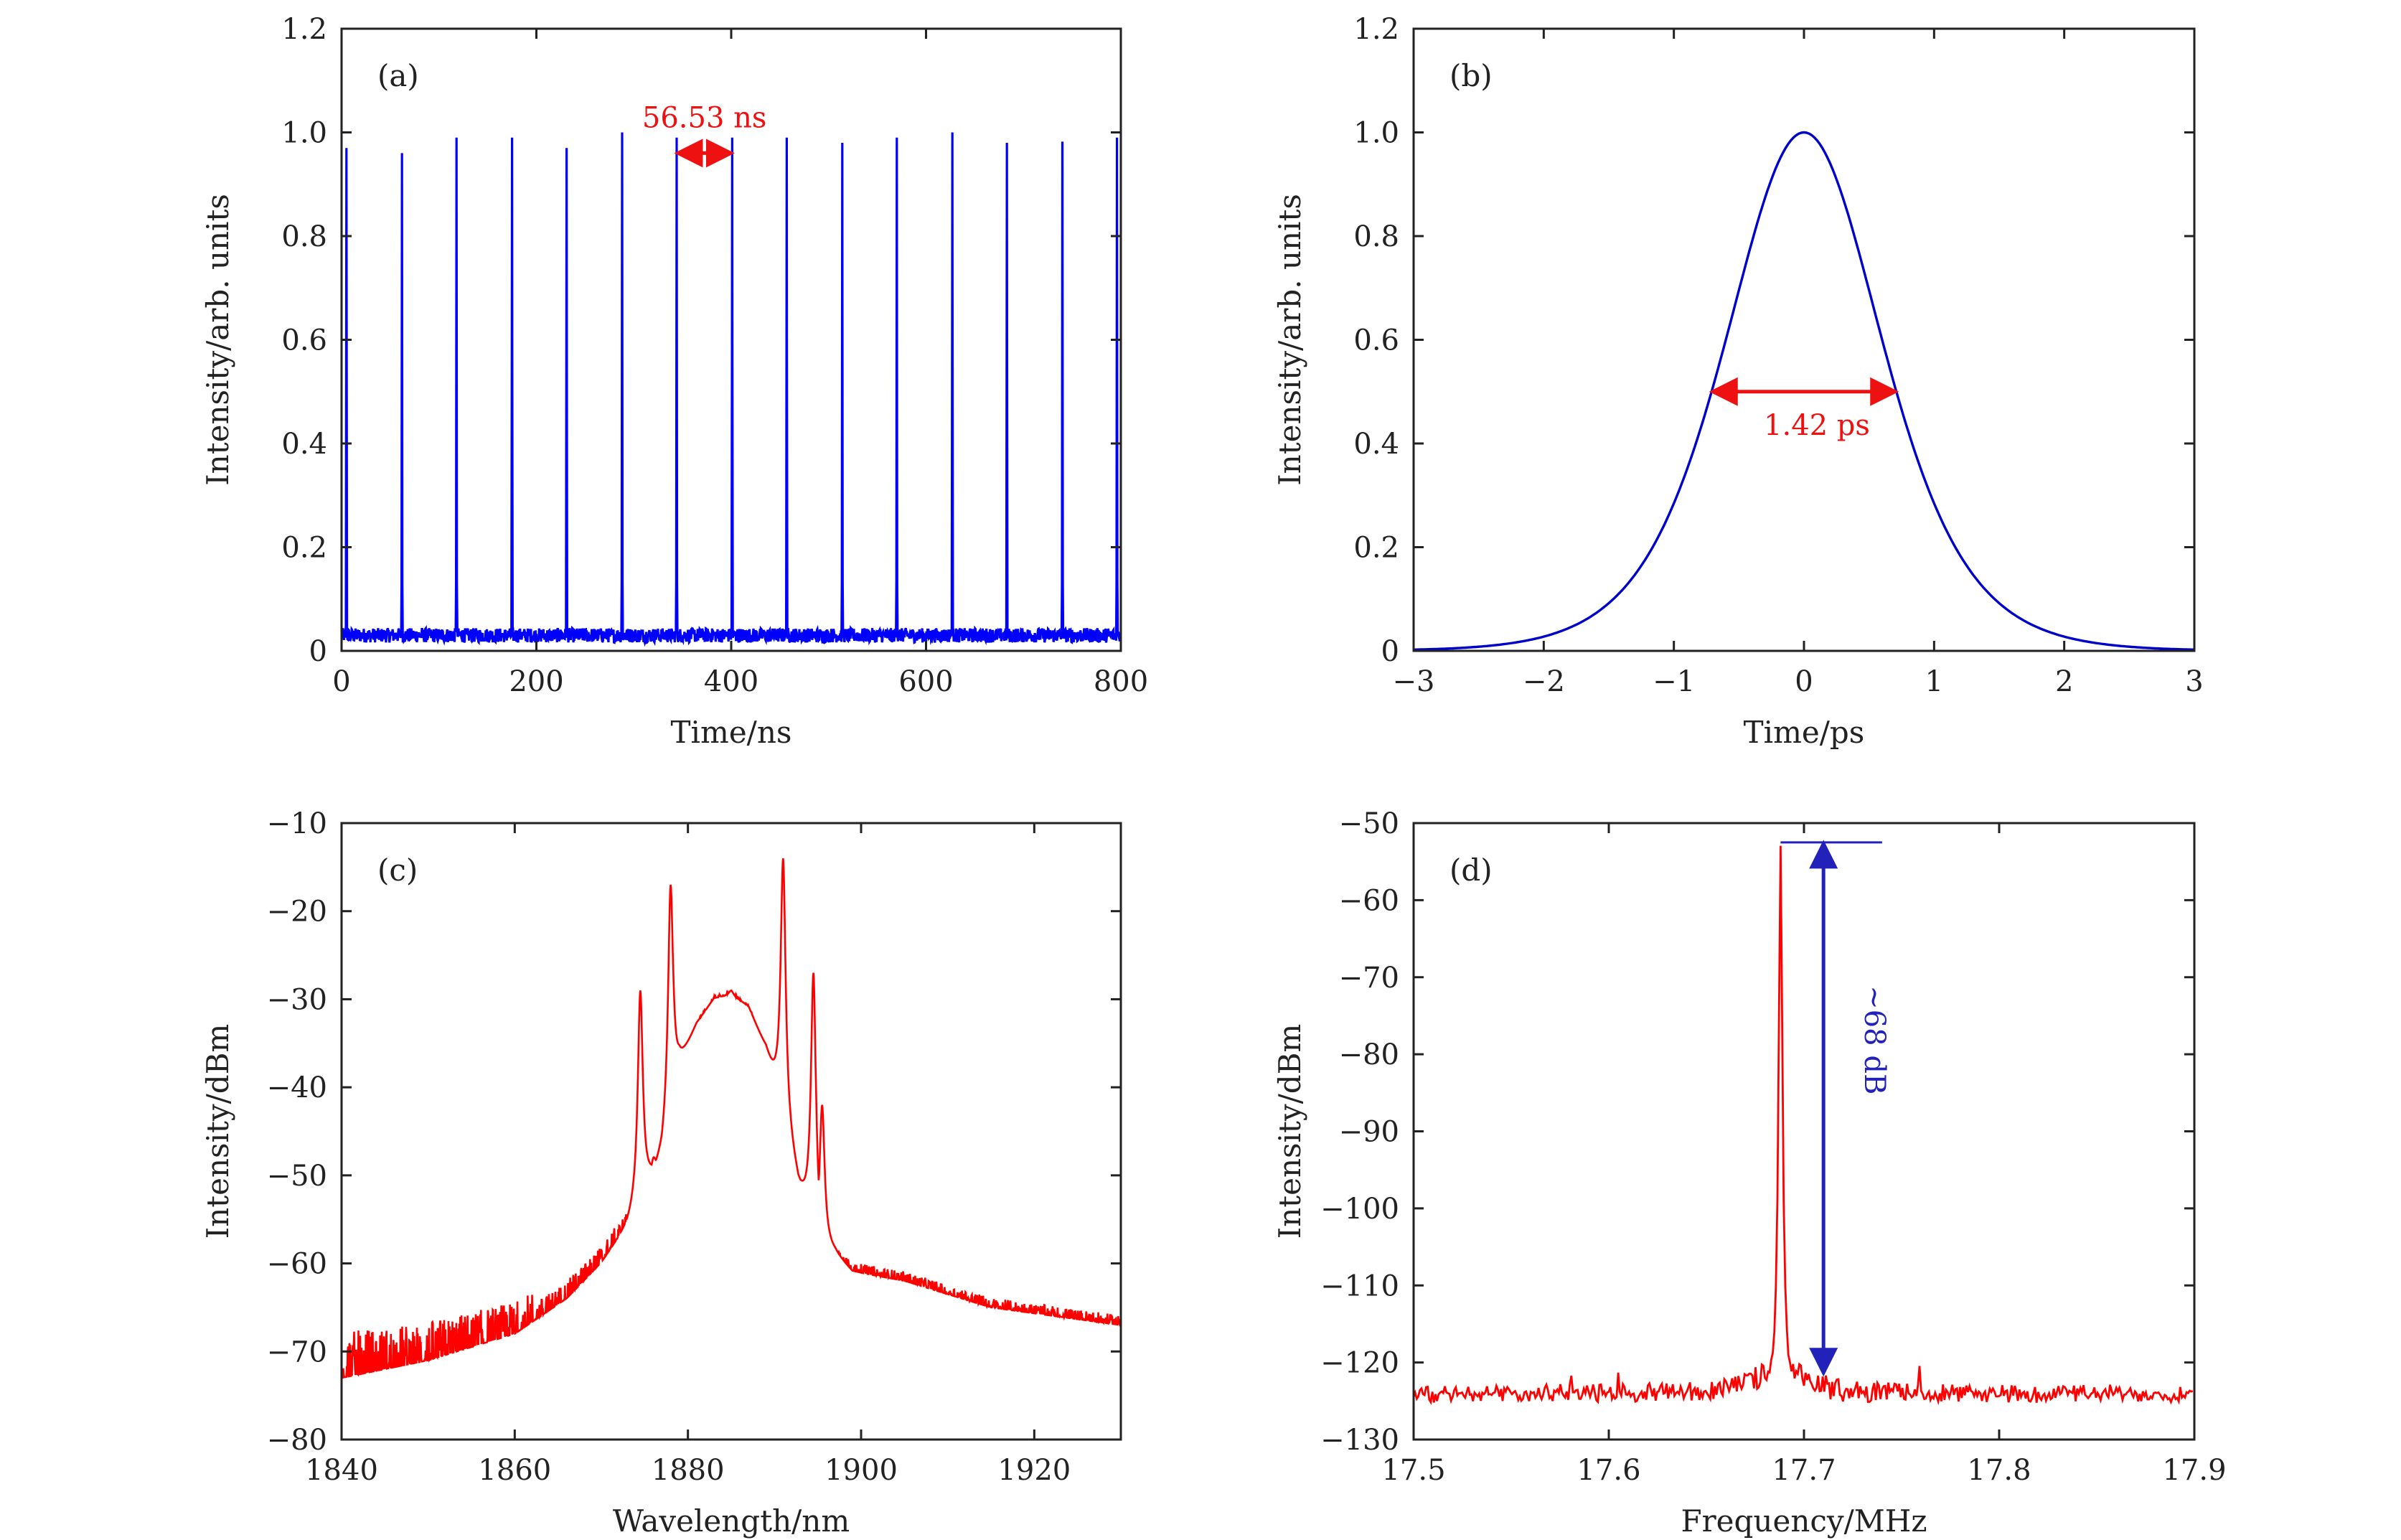 The width and height of the screenshot is (2401, 1540). I want to click on rf-spectrum-line, so click(1804, 1125).